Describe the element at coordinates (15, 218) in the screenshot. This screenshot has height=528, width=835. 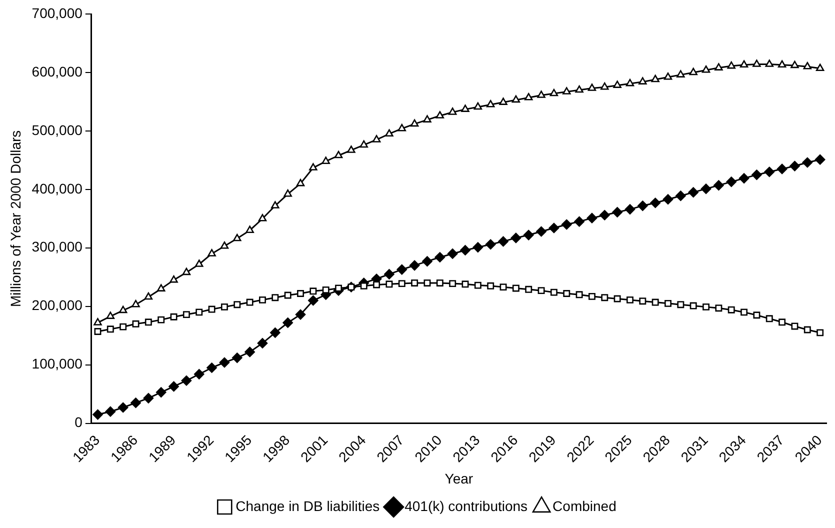
I see `y-axis-title: Millions of Year 2000 Dollars` at that location.